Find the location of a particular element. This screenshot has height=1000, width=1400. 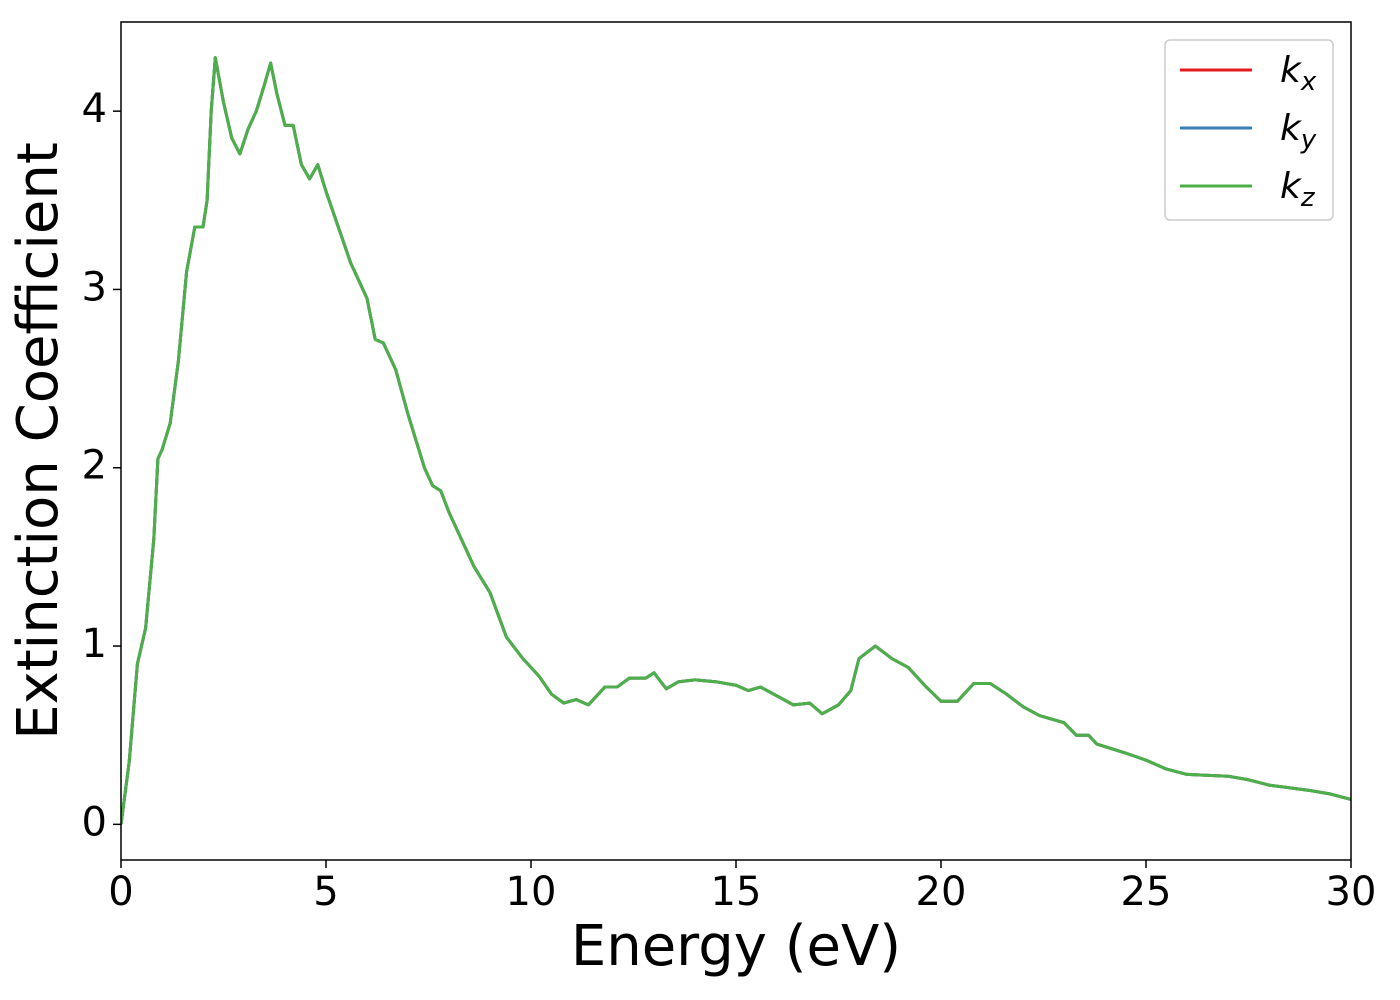

legend-label: kx is located at coordinates (1298, 73).